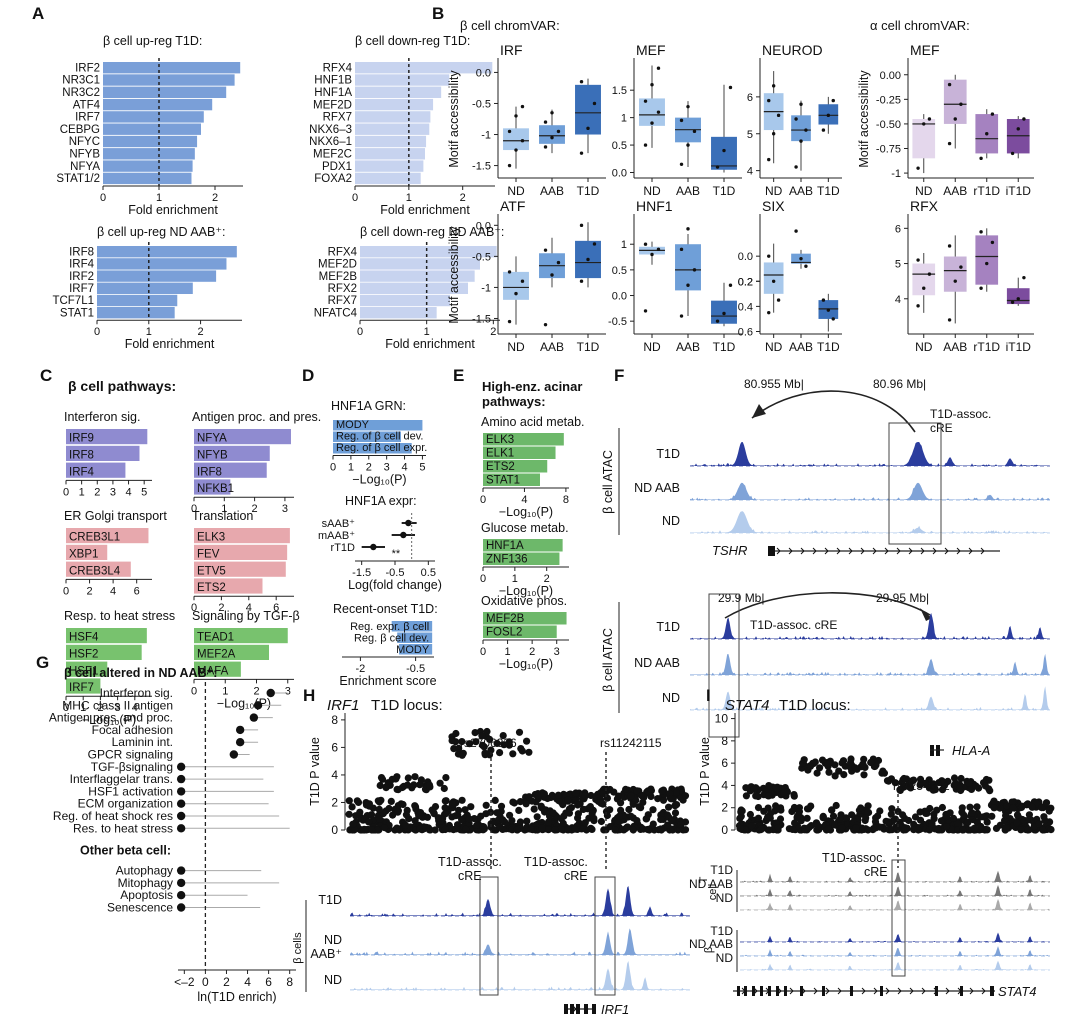  What do you see at coordinates (95, 571) in the screenshot?
I see `bar-label: CREB3L4` at bounding box center [95, 571].